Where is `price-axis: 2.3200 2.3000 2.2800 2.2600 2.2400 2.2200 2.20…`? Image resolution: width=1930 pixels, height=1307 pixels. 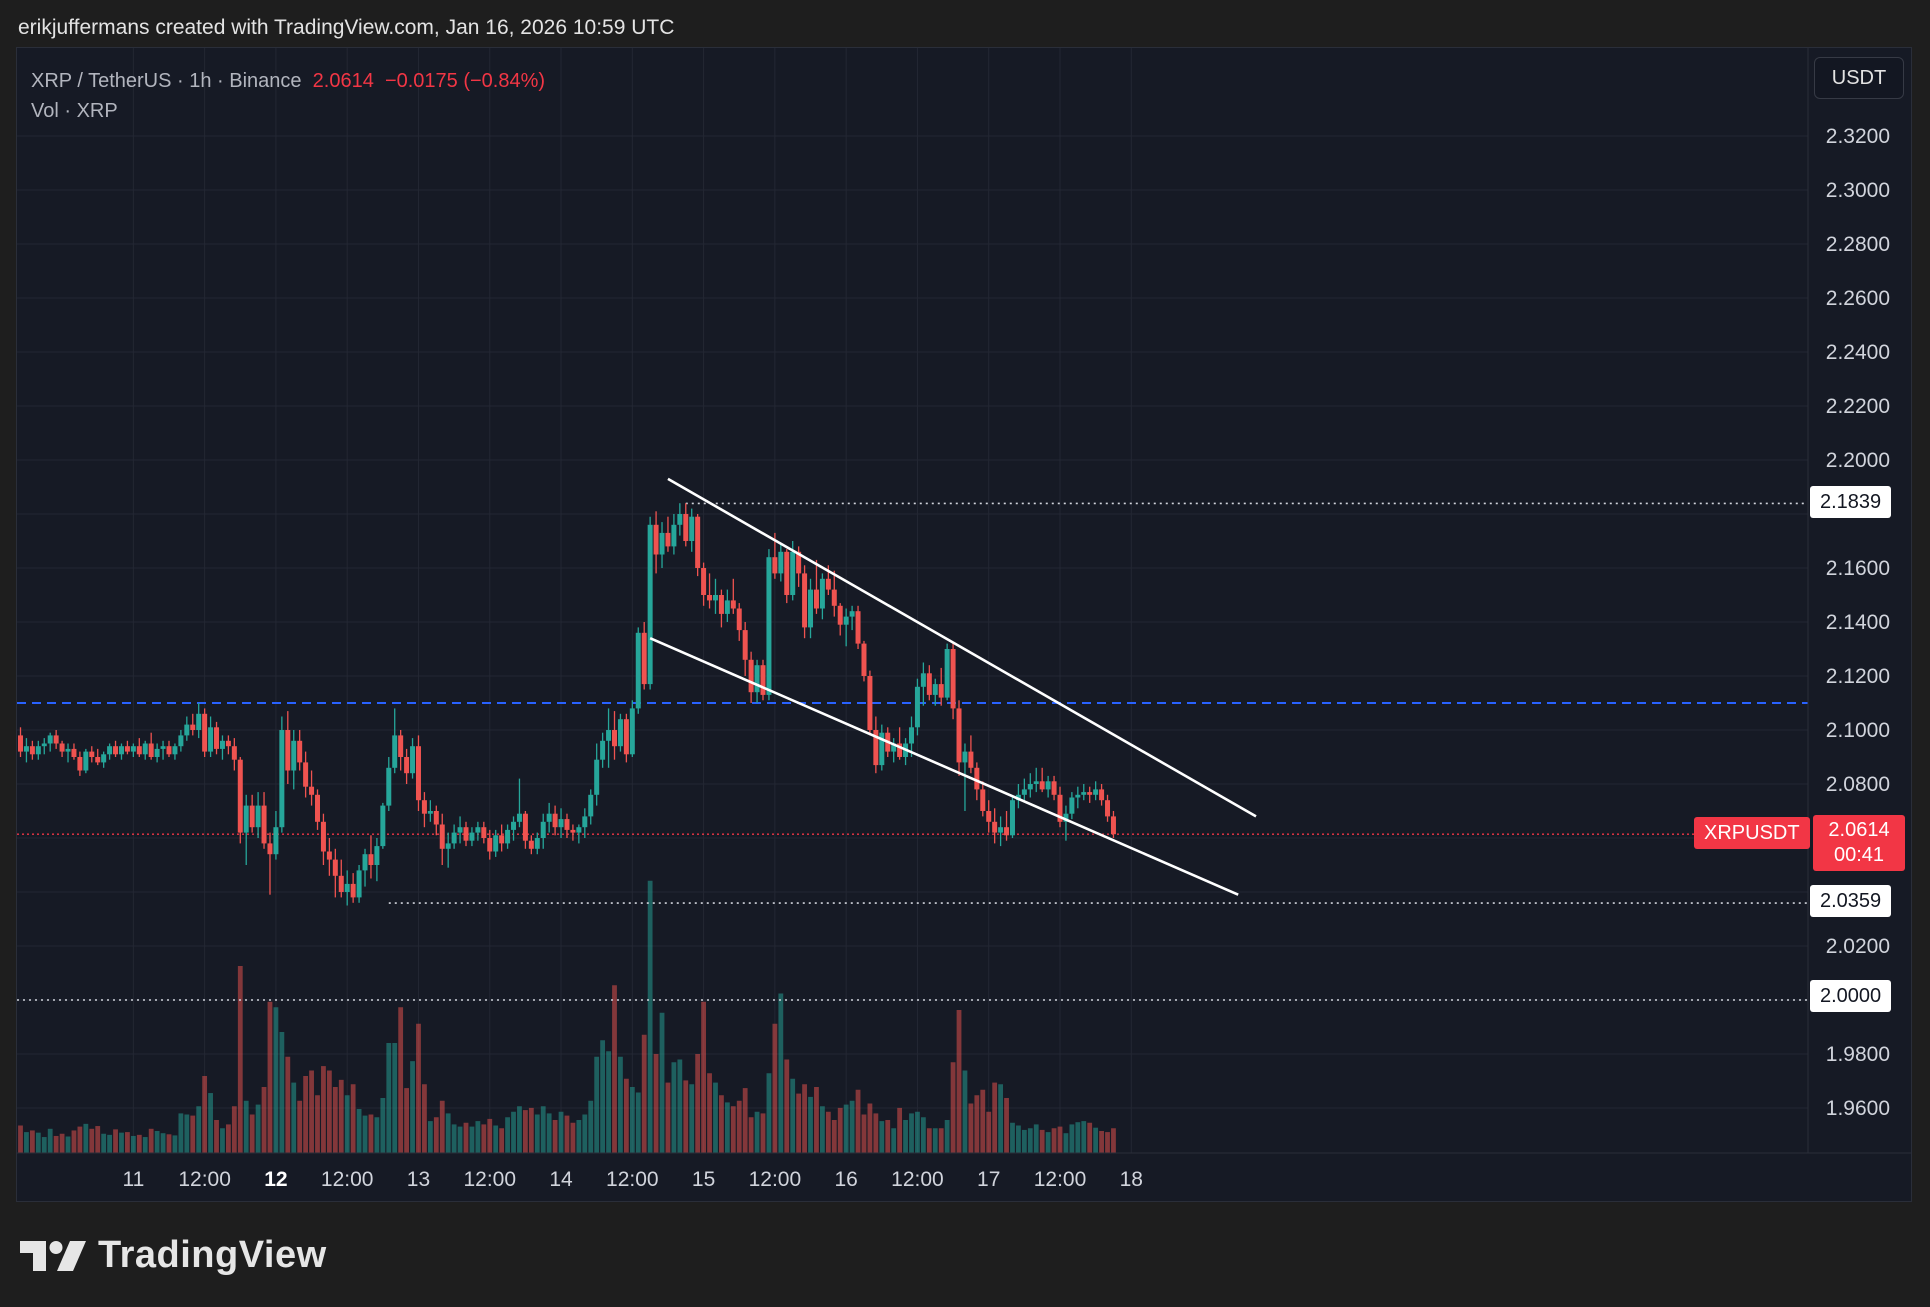
price-axis: 2.3200 2.3000 2.2800 2.2600 2.2400 2.2200 2.20… is located at coordinates (1848, 600).